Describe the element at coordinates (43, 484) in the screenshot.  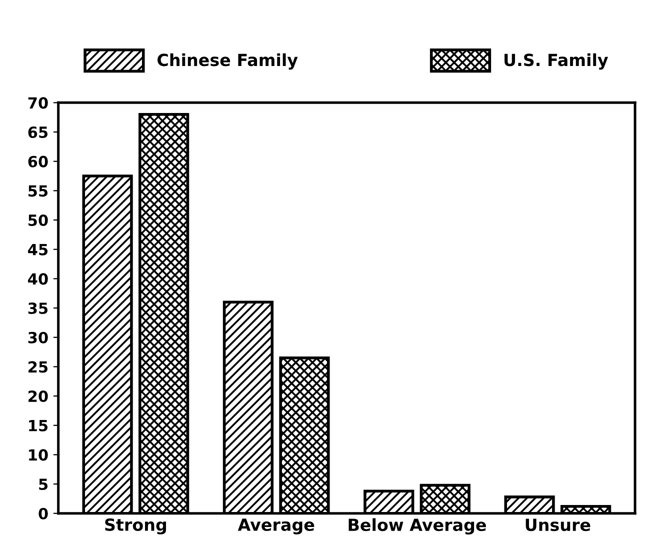
I see `y-tick-label: 5` at that location.